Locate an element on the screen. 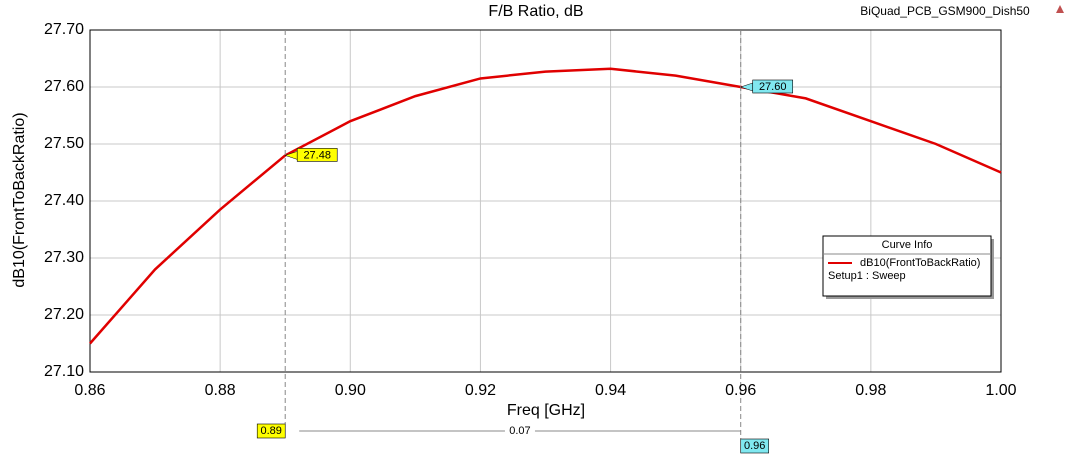 The height and width of the screenshot is (458, 1076). project-name: BiQuad_PCB_GSM900_Dish50 is located at coordinates (945, 11).